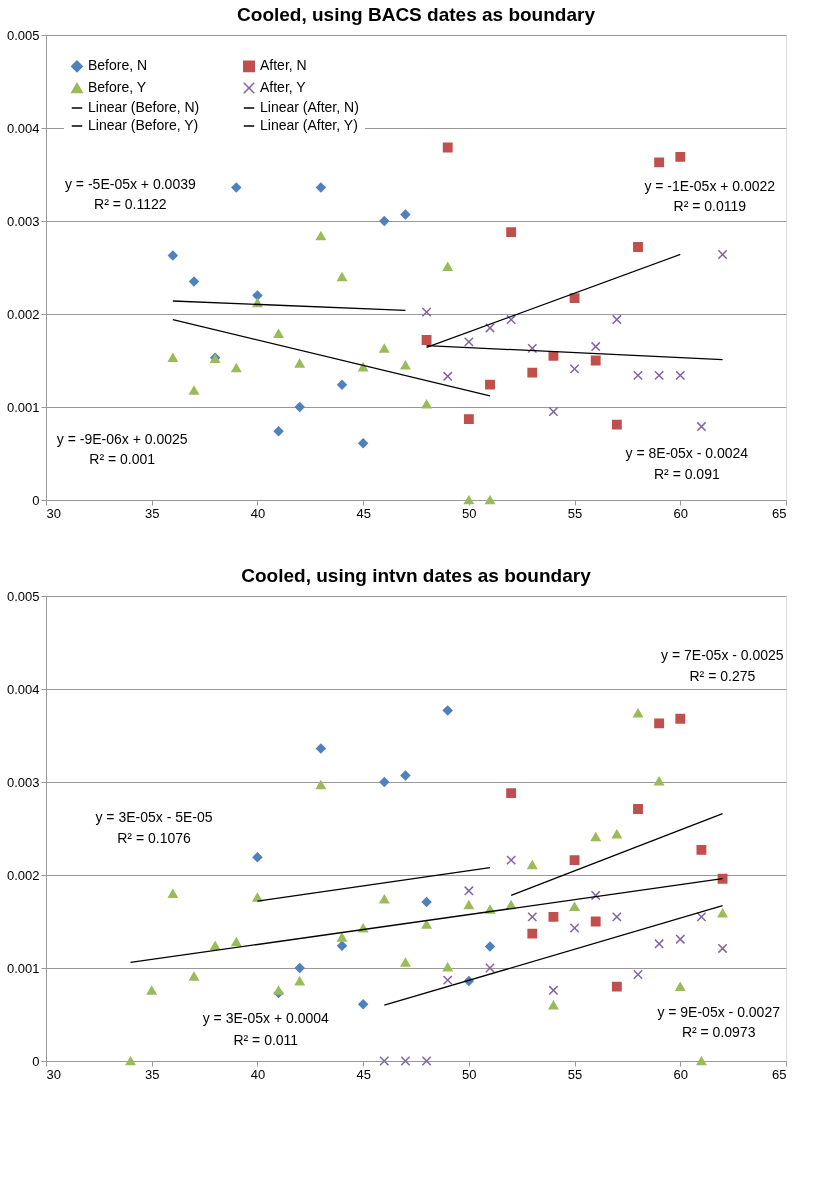  Describe the element at coordinates (144, 107) in the screenshot. I see `legend-label: Linear (Before, N)` at that location.